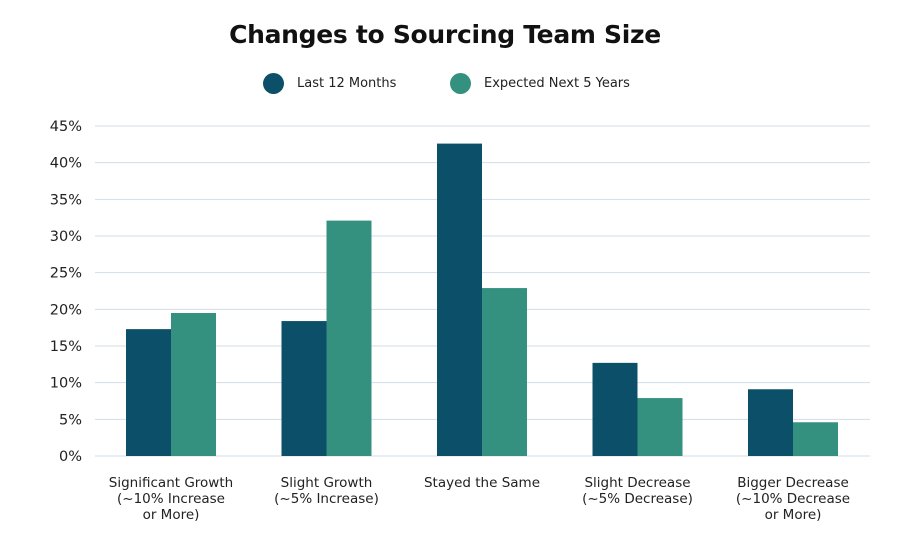 This screenshot has width=914, height=557. What do you see at coordinates (66, 274) in the screenshot?
I see `y-tick-label: 25%` at bounding box center [66, 274].